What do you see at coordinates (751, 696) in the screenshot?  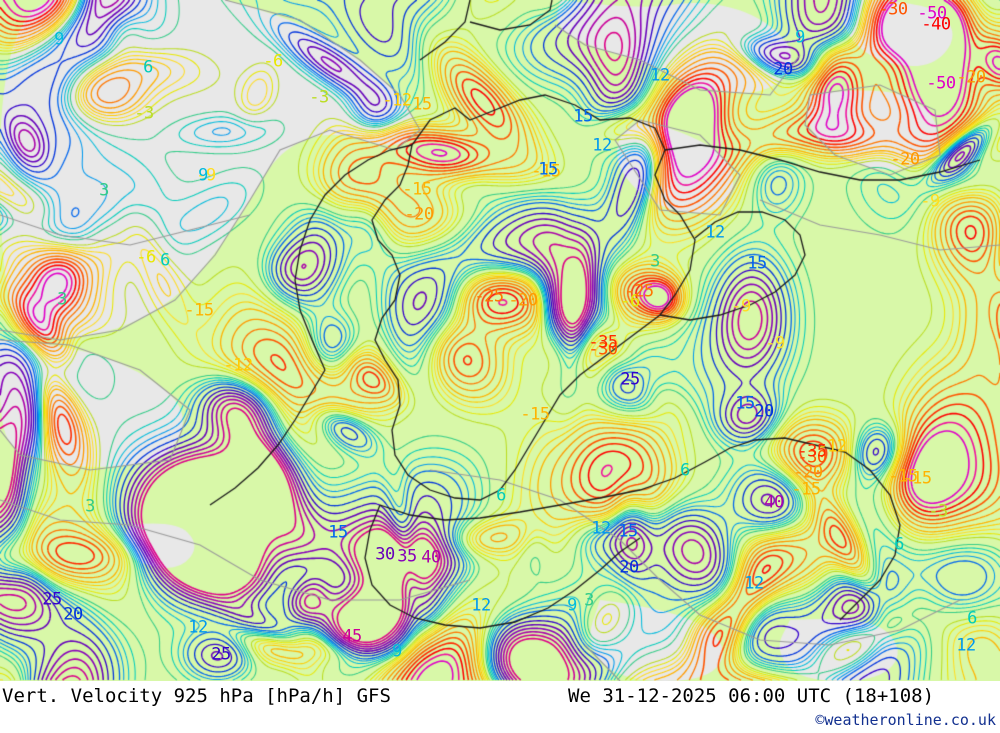 I see `map-timestamp: We 31-12-2025 06:00 UTC (18+108)` at bounding box center [751, 696].